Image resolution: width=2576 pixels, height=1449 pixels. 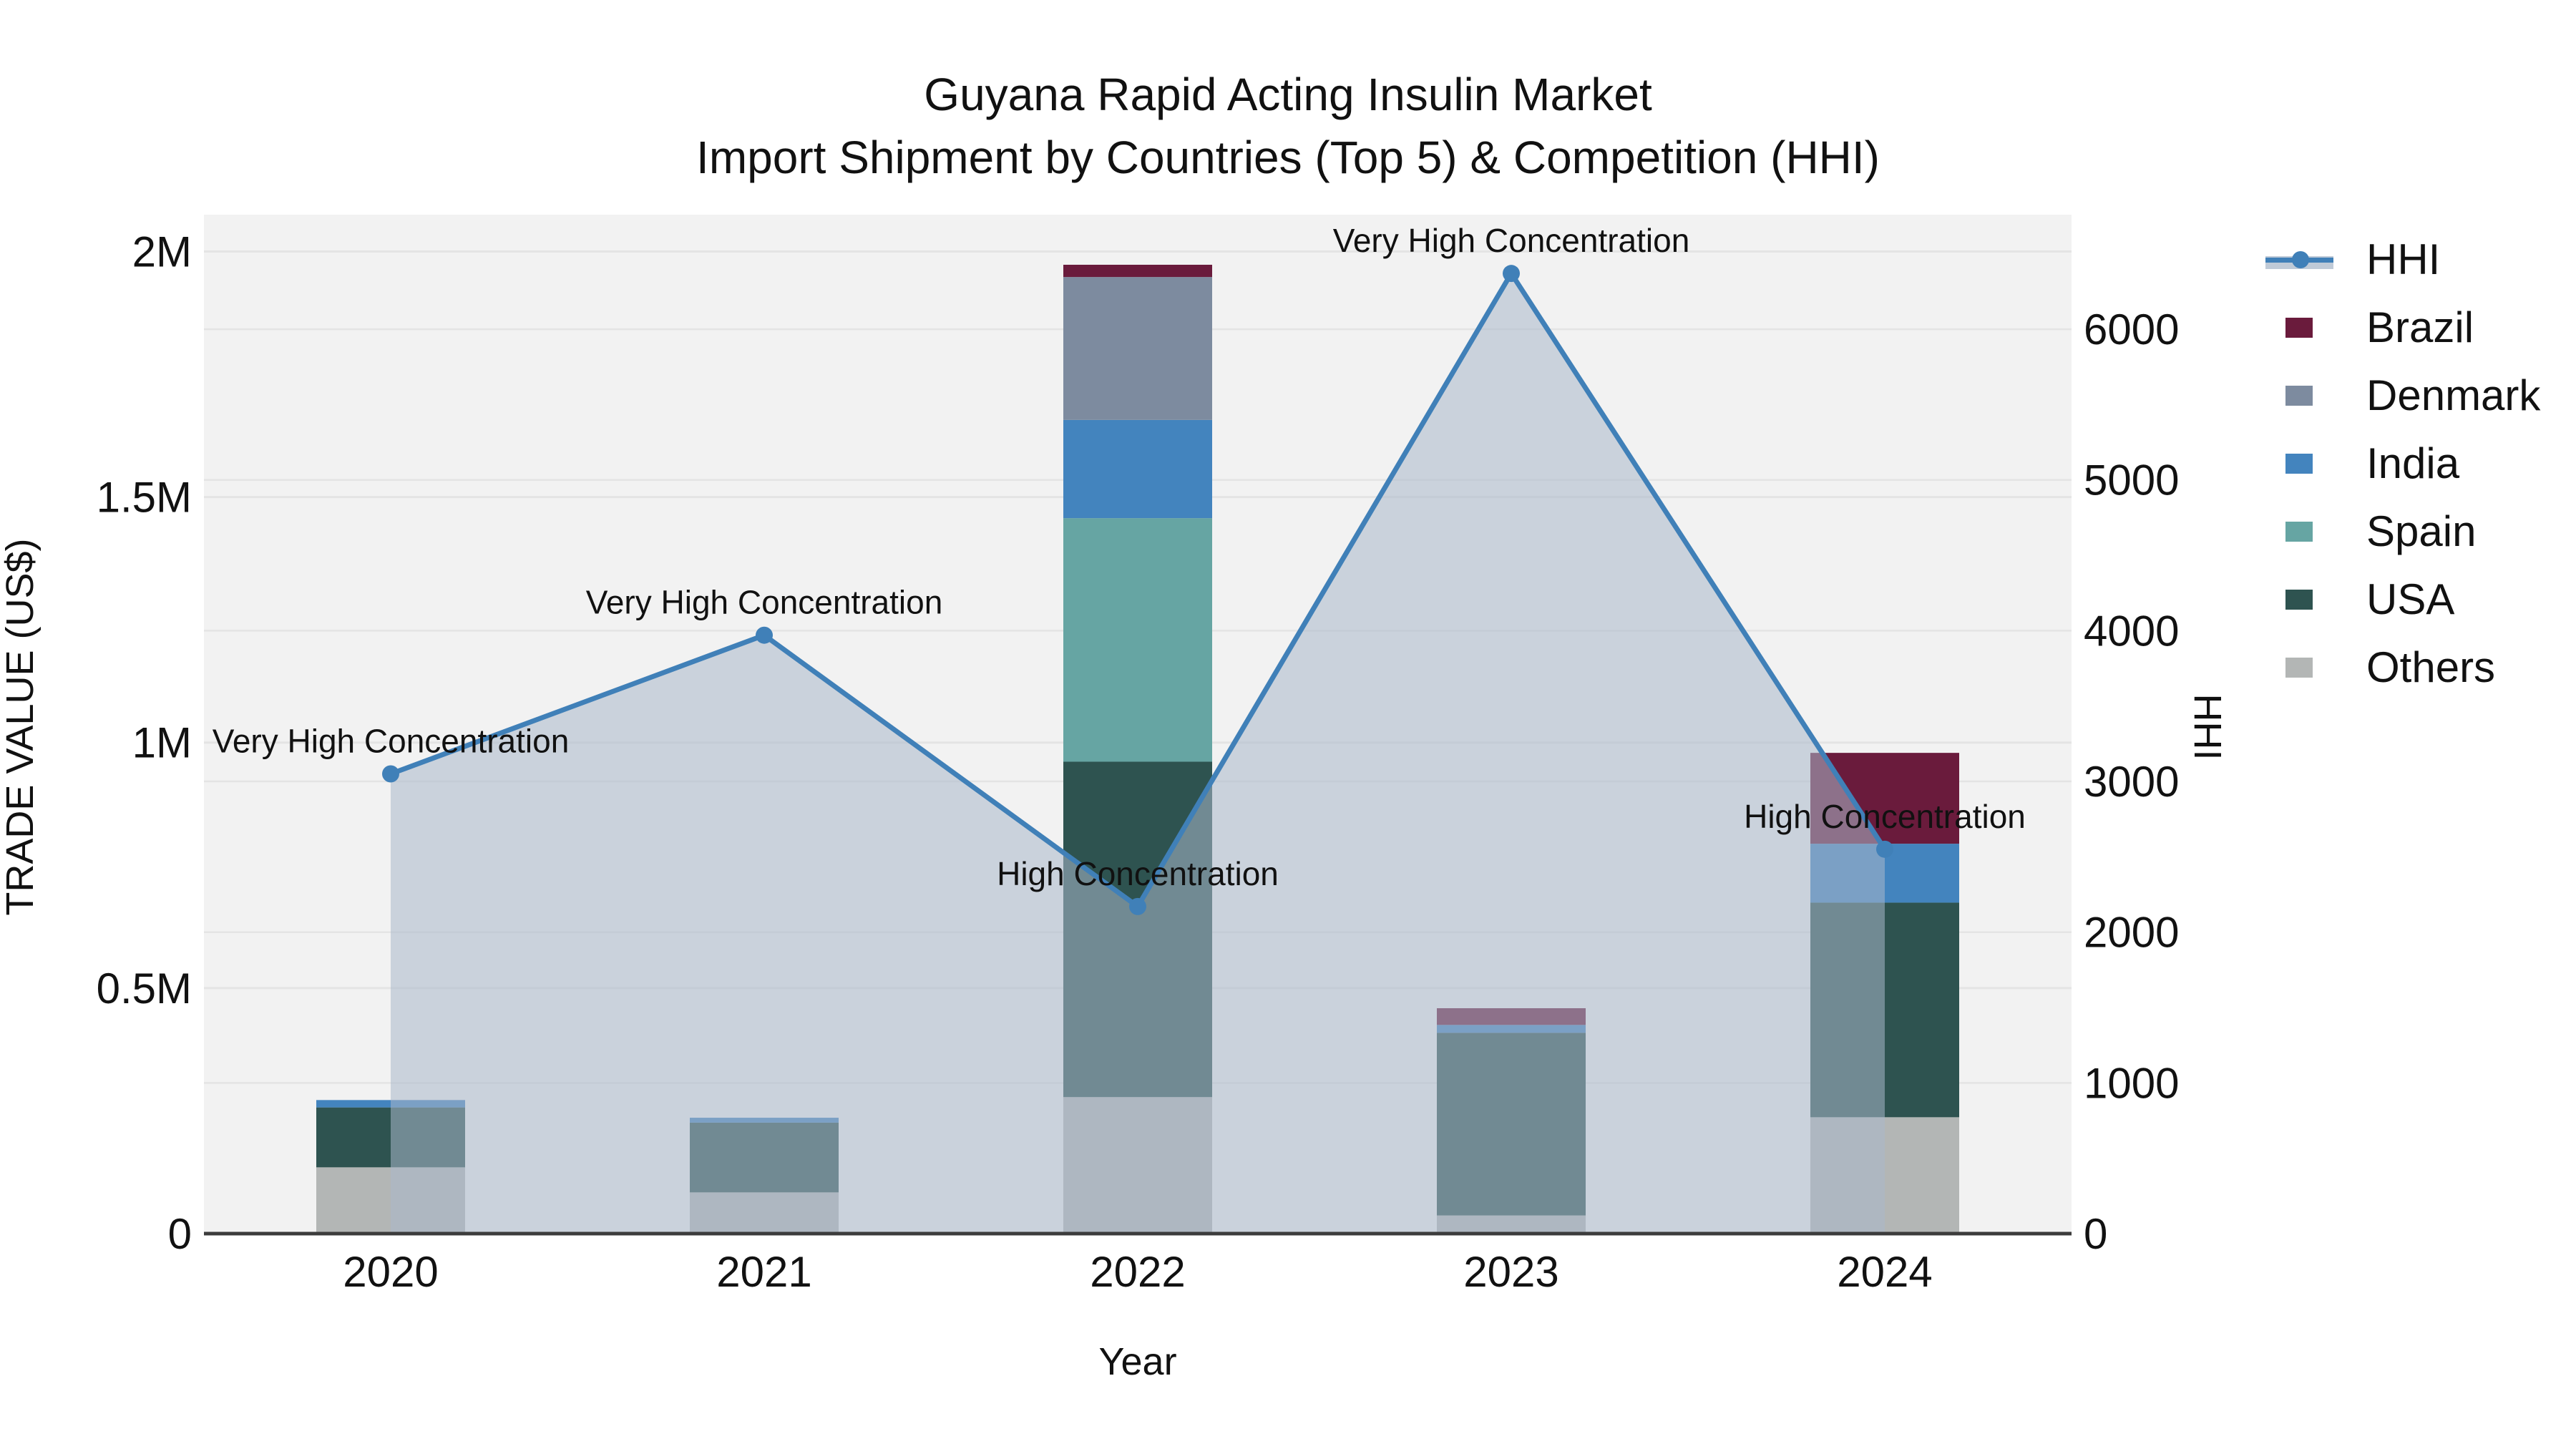 I want to click on y-left-tick-label: 1.5M, so click(x=144, y=498).